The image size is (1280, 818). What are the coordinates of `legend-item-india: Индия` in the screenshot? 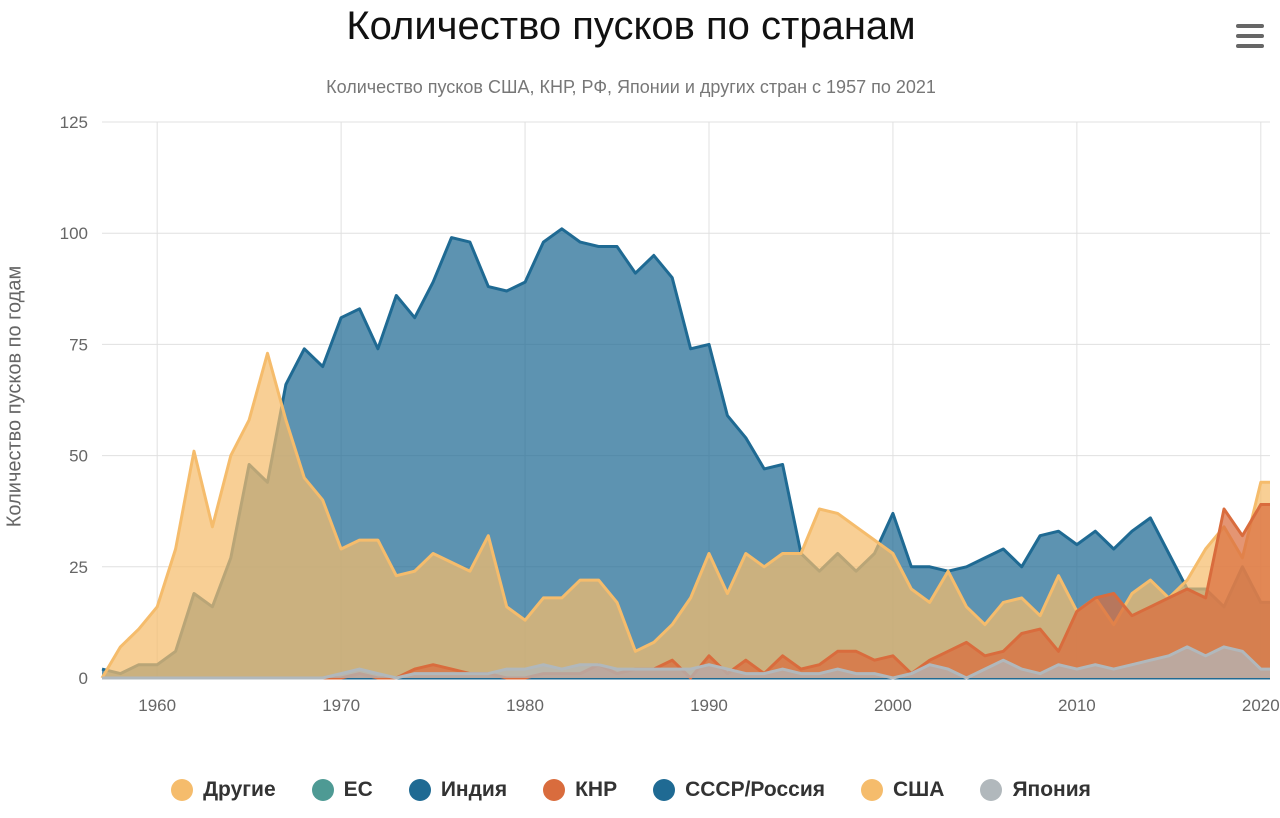 It's located at (458, 790).